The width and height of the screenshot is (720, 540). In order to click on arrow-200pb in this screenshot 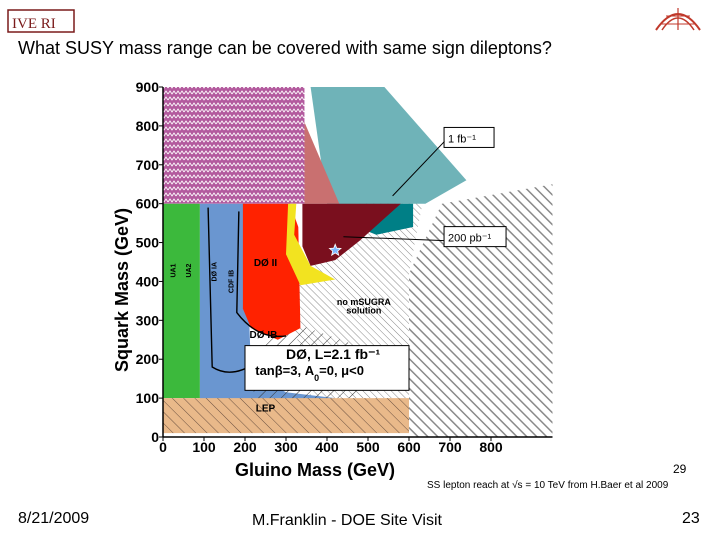, I will do `click(394, 239)`.